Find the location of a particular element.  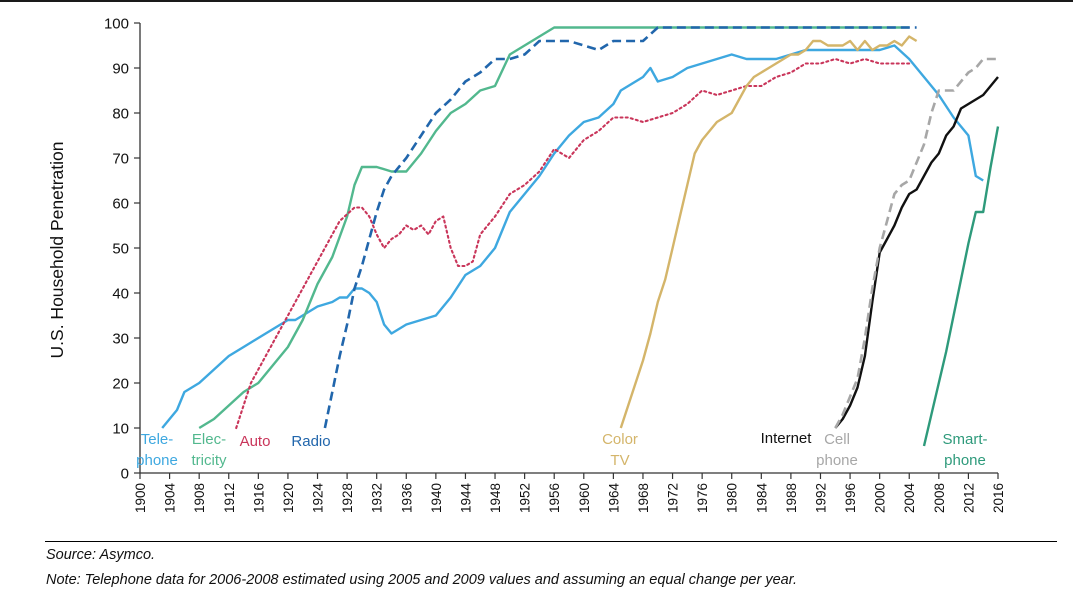

series-label-smartphone: phone is located at coordinates (965, 460).